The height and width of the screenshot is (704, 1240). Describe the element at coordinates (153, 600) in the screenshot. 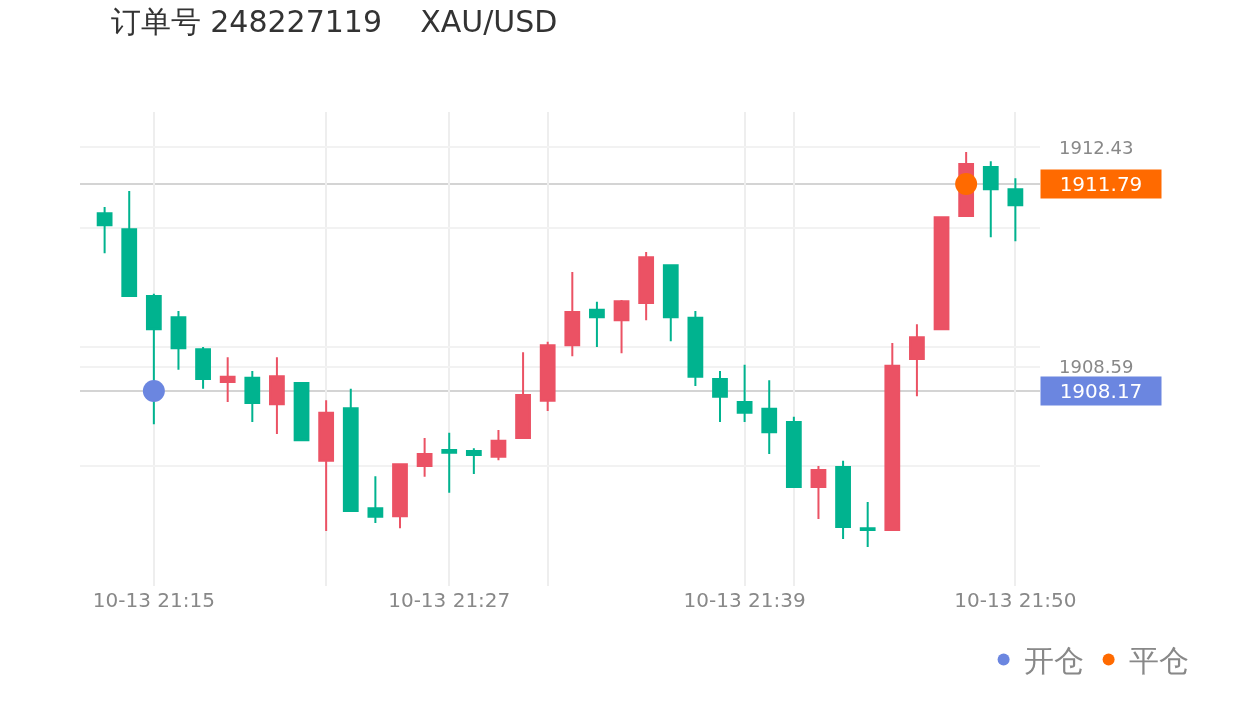

I see `x-tick-label: 10-13 21:15` at that location.